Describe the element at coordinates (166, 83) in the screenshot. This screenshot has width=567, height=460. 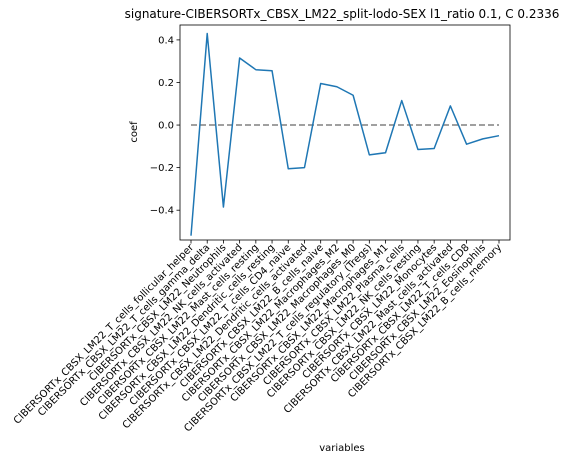
I see `y-tick-label: 0.2` at that location.